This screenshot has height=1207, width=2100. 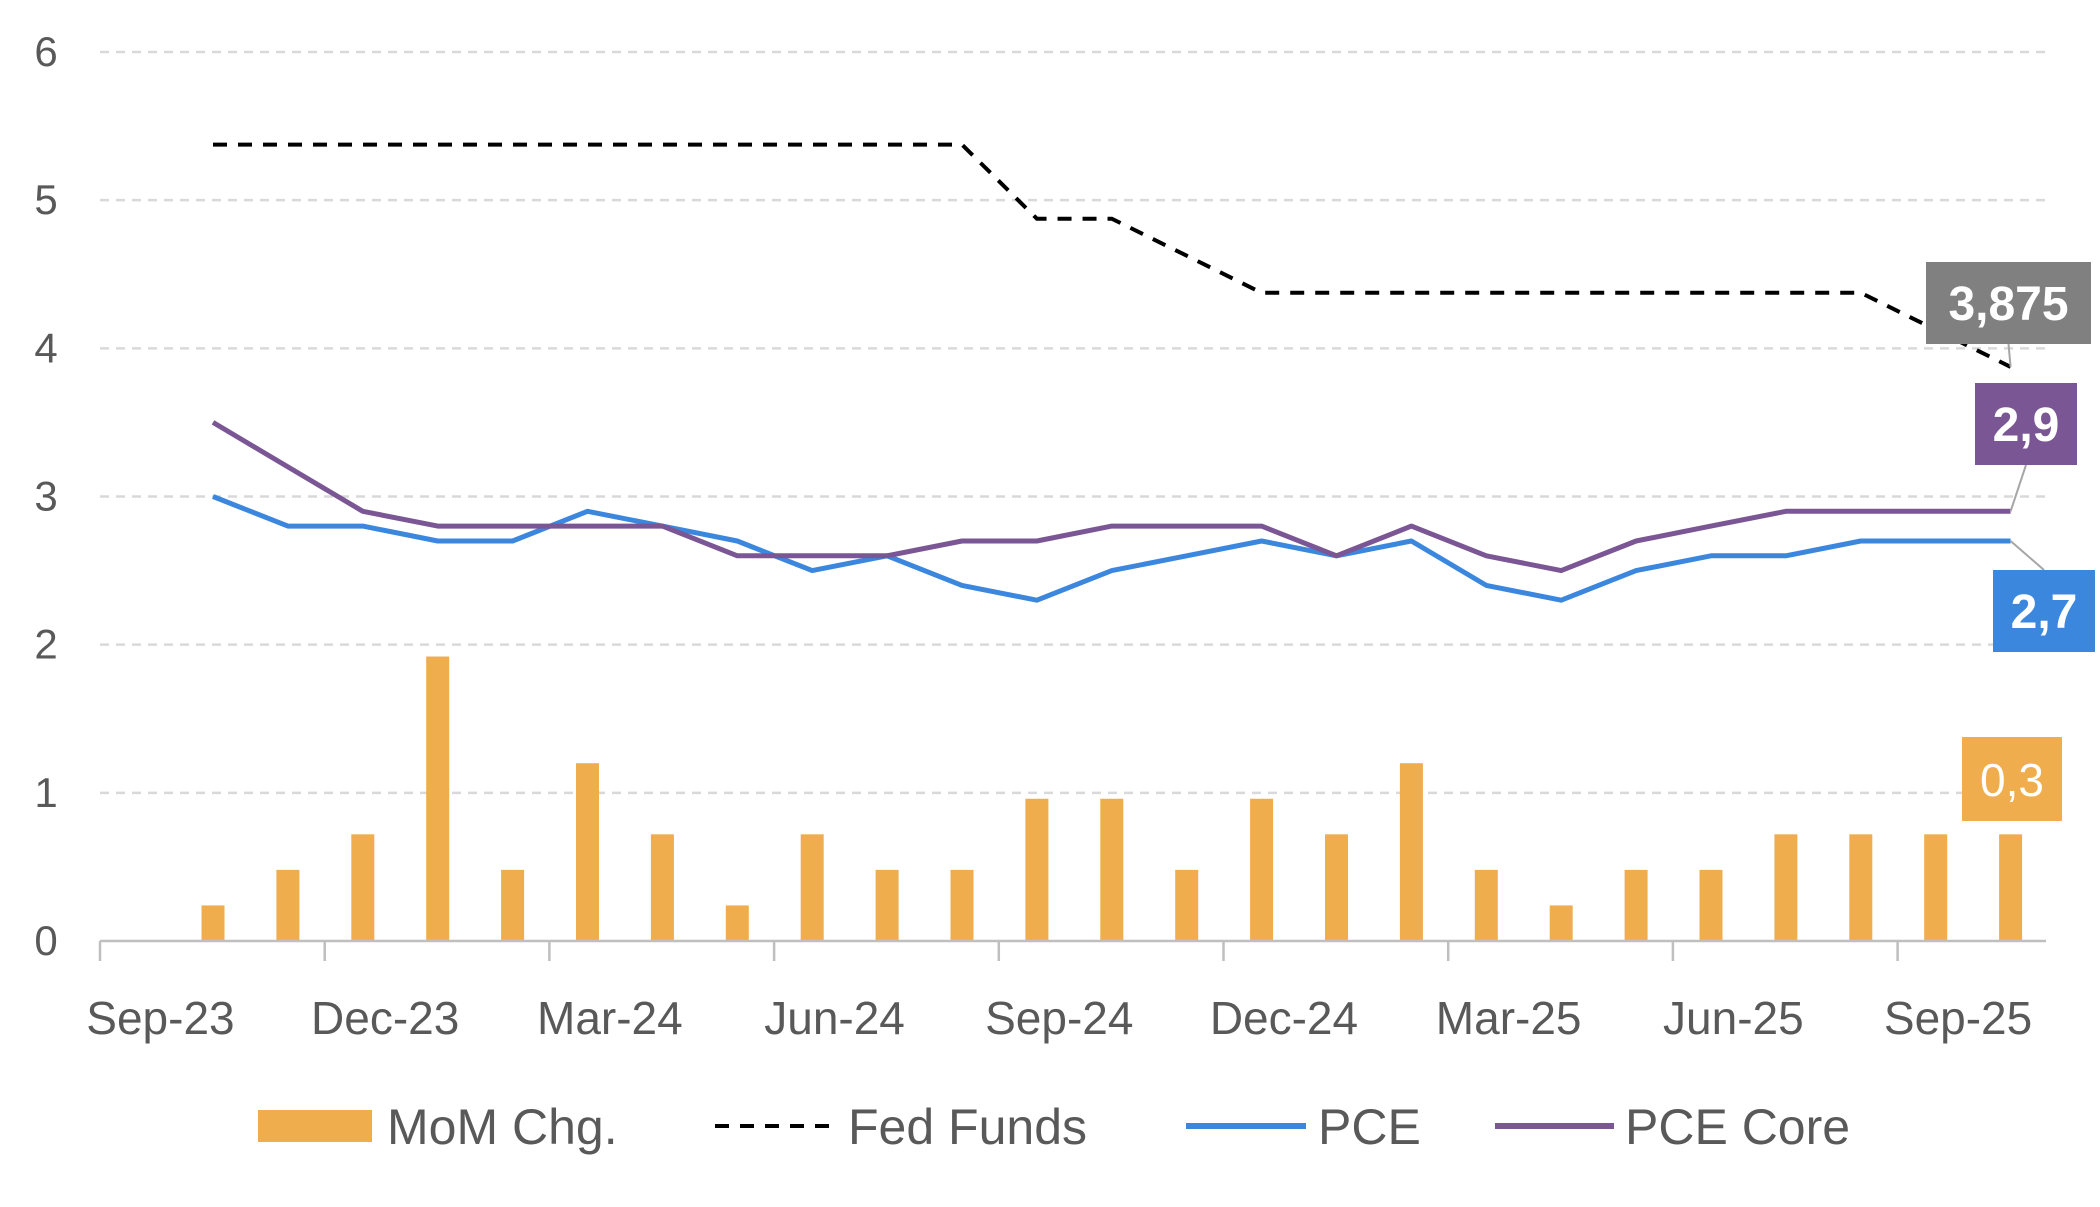 I want to click on legend: MoM Chg. Fed Funds PCE PCE Core, so click(x=1054, y=1127).